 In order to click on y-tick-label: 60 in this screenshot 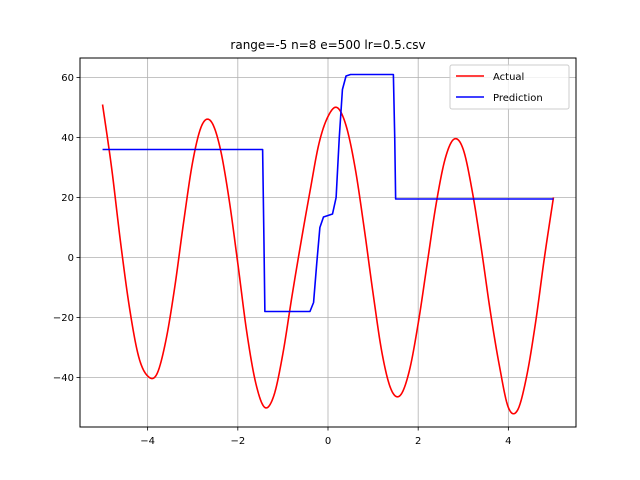, I will do `click(67, 78)`.